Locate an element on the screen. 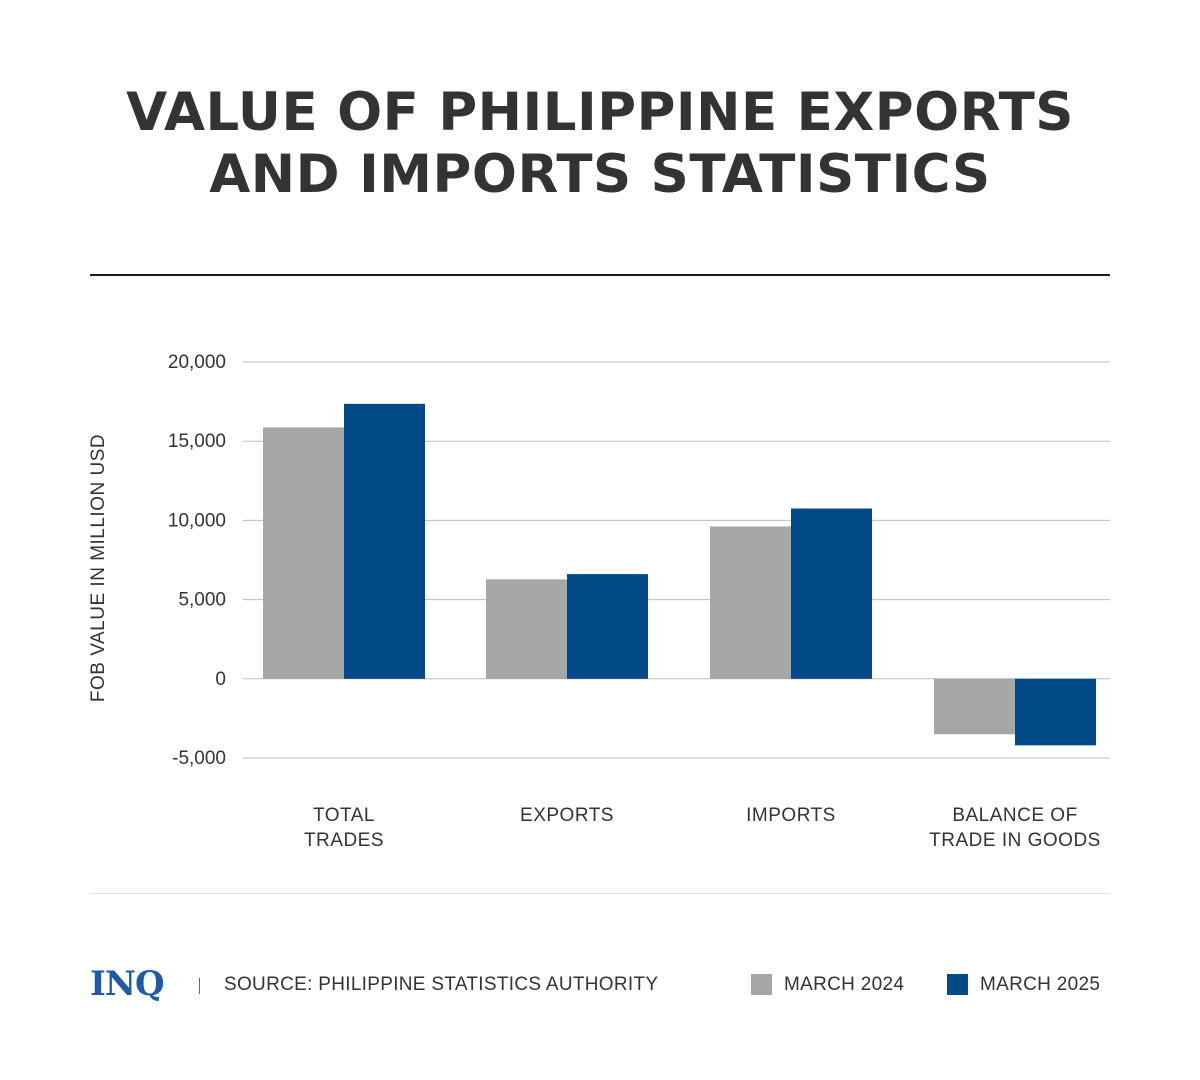 The height and width of the screenshot is (1080, 1200). chart-title-line-1: VALUE OF PHILIPPINE EXPORTS is located at coordinates (600, 112).